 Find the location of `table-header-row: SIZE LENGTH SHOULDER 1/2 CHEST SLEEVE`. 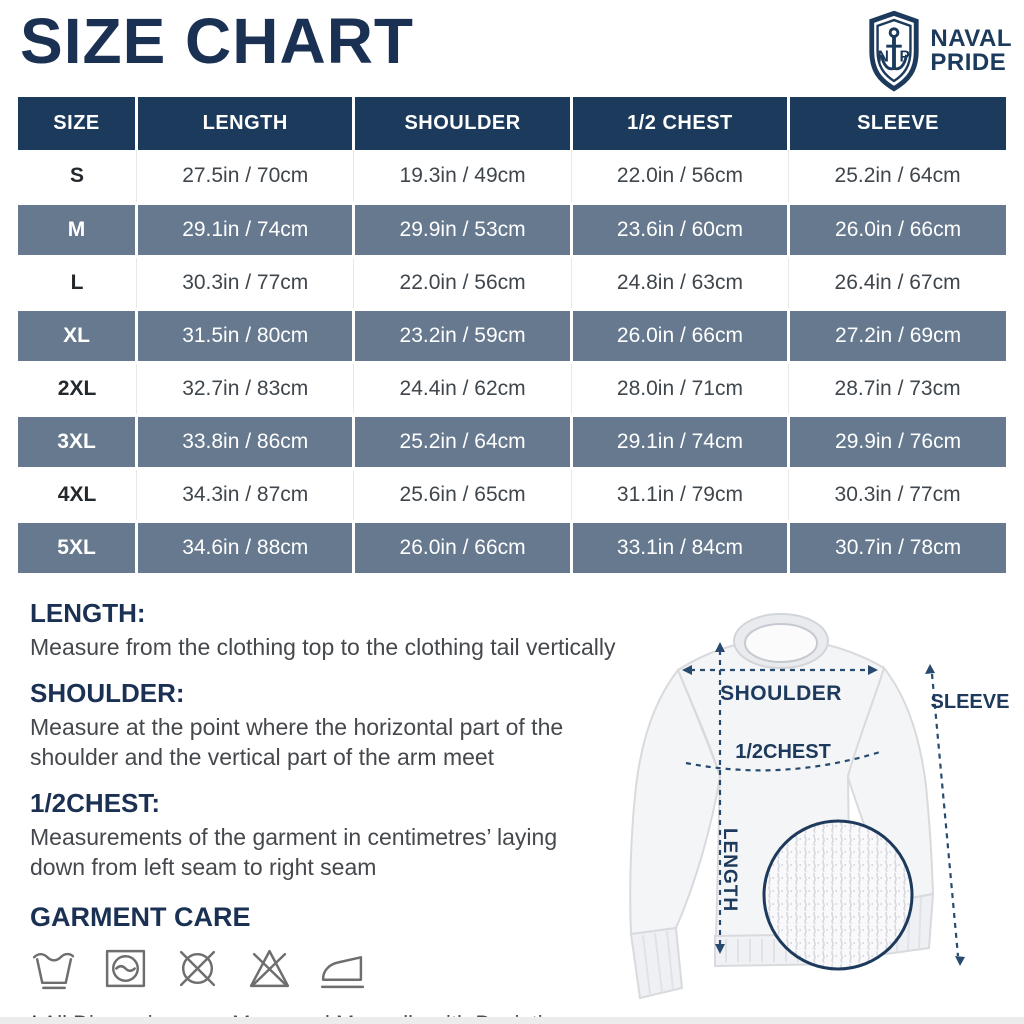

table-header-row: SIZE LENGTH SHOULDER 1/2 CHEST SLEEVE is located at coordinates (512, 123).